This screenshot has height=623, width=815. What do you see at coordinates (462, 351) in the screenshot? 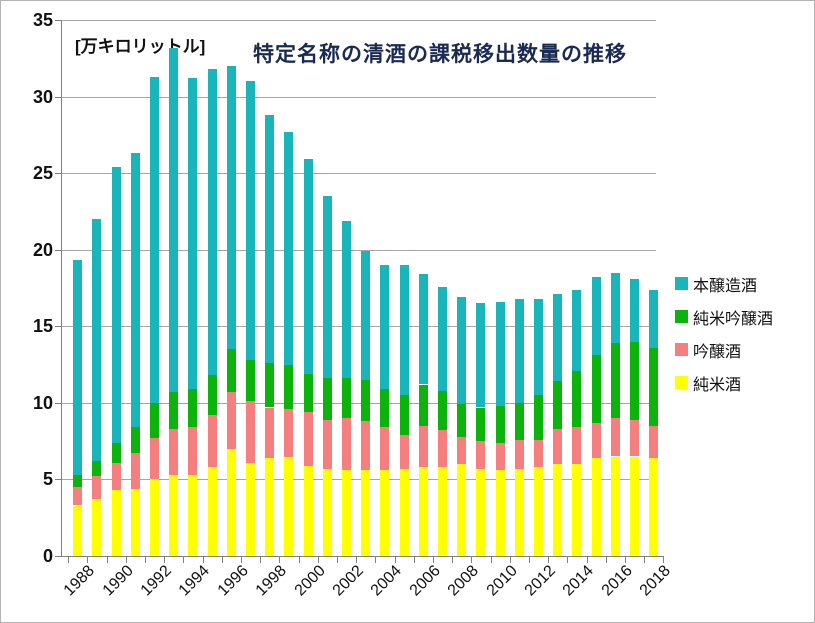
I see `bar-2008-honjozo` at bounding box center [462, 351].